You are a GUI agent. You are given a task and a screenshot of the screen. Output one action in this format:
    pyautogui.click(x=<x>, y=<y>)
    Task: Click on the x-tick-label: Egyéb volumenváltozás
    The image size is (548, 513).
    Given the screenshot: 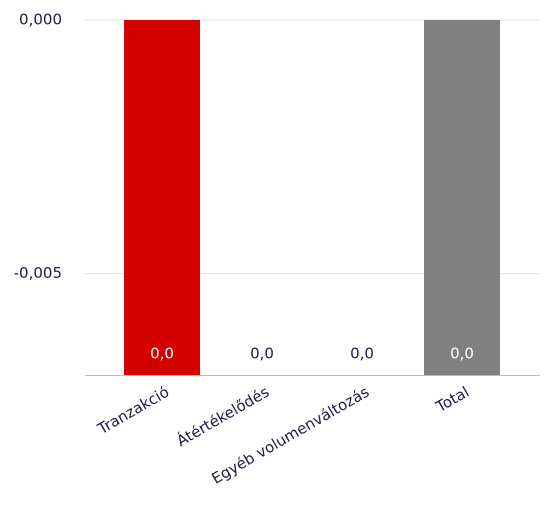 What is the action you would take?
    pyautogui.click(x=291, y=435)
    